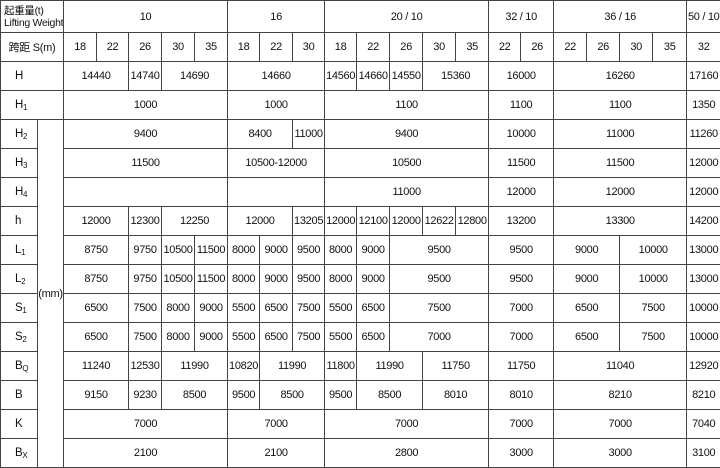  Describe the element at coordinates (703, 221) in the screenshot. I see `value-cell: 14200` at that location.